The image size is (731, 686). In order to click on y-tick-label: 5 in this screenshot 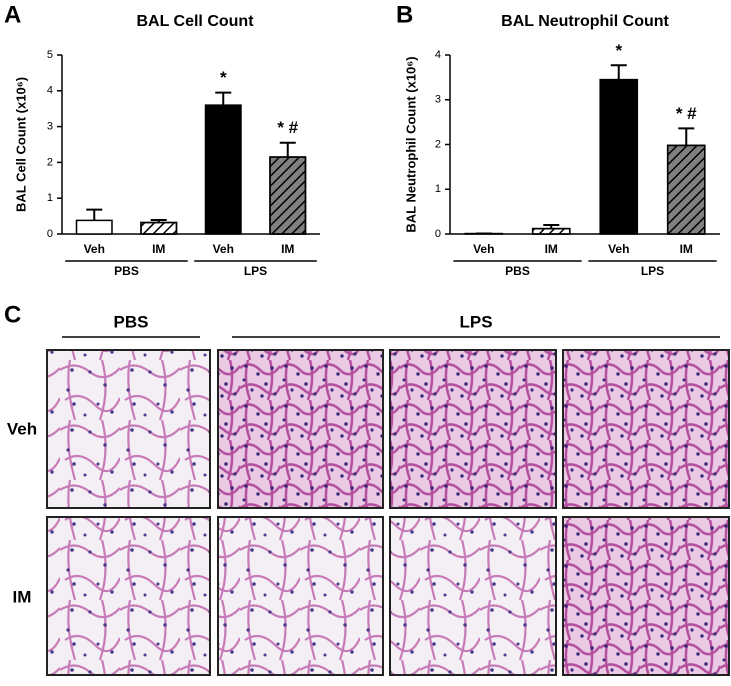, I will do `click(50, 55)`.